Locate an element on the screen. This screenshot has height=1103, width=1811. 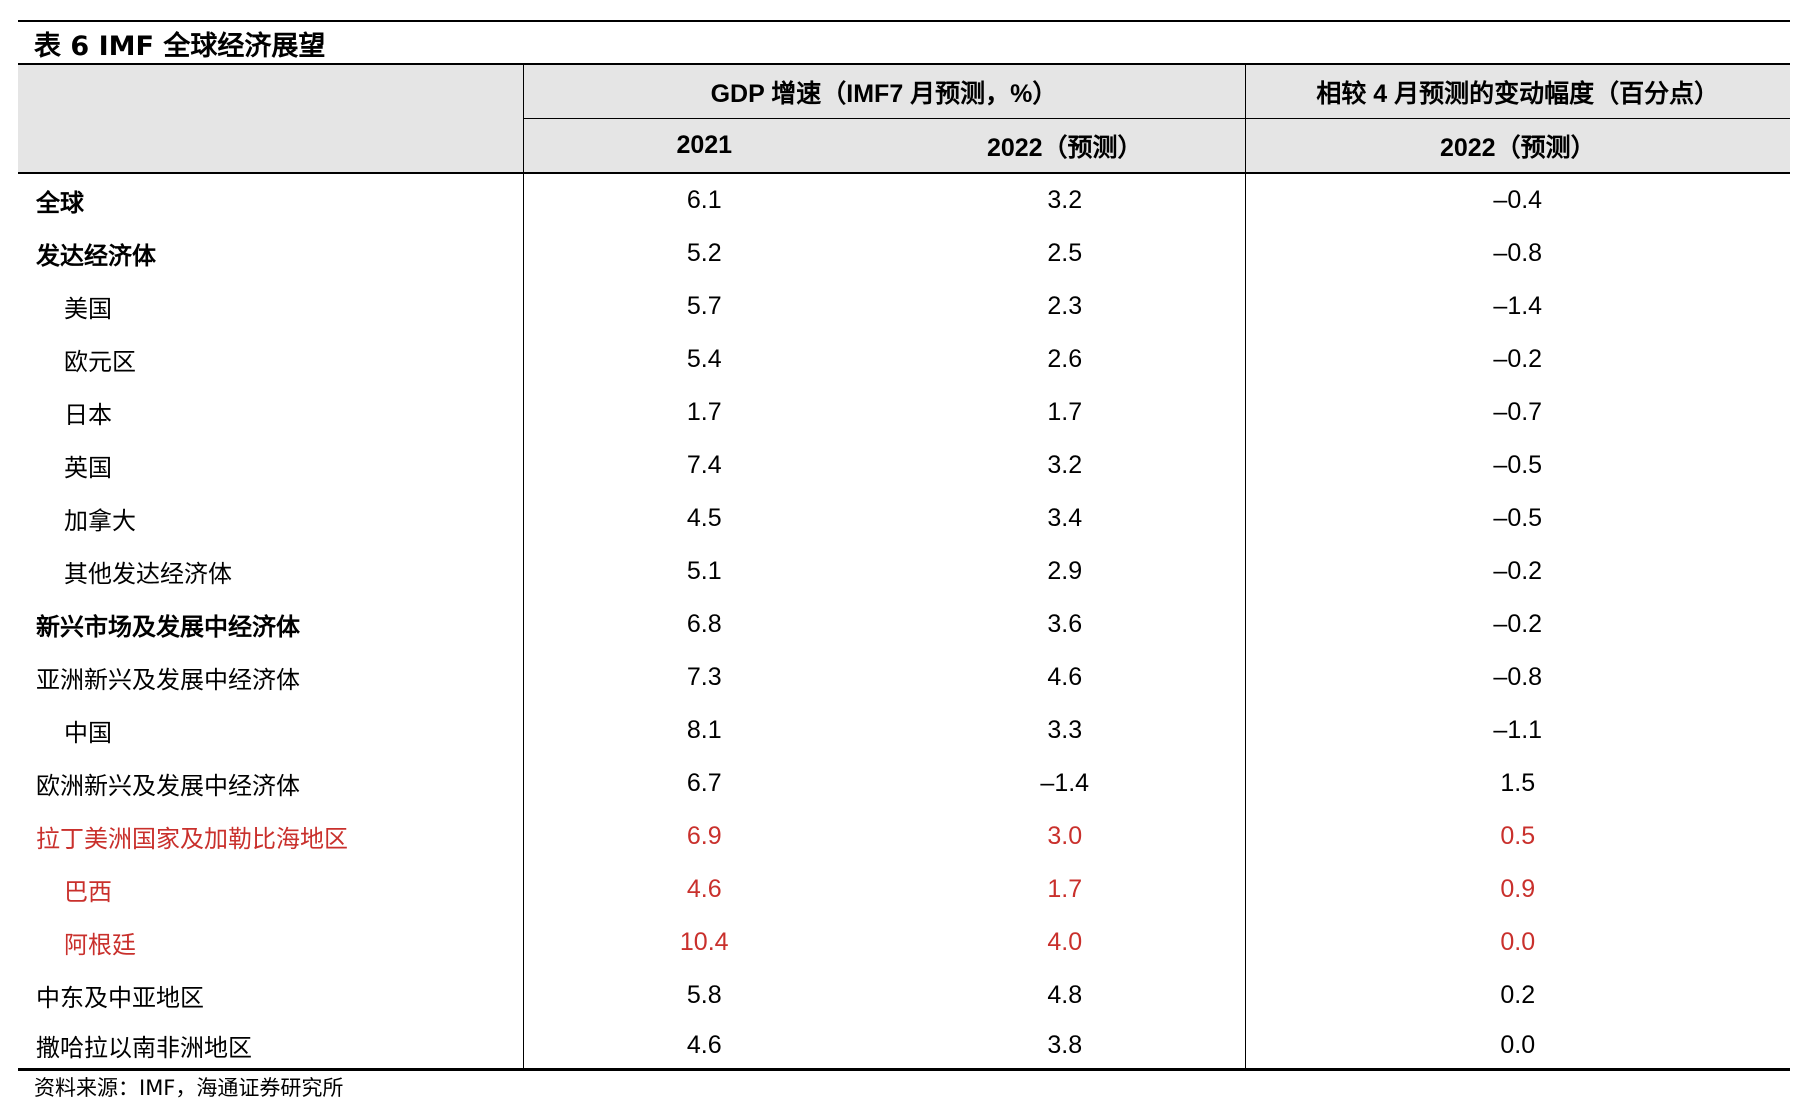
cell-2021: 1.7 is located at coordinates (704, 412).